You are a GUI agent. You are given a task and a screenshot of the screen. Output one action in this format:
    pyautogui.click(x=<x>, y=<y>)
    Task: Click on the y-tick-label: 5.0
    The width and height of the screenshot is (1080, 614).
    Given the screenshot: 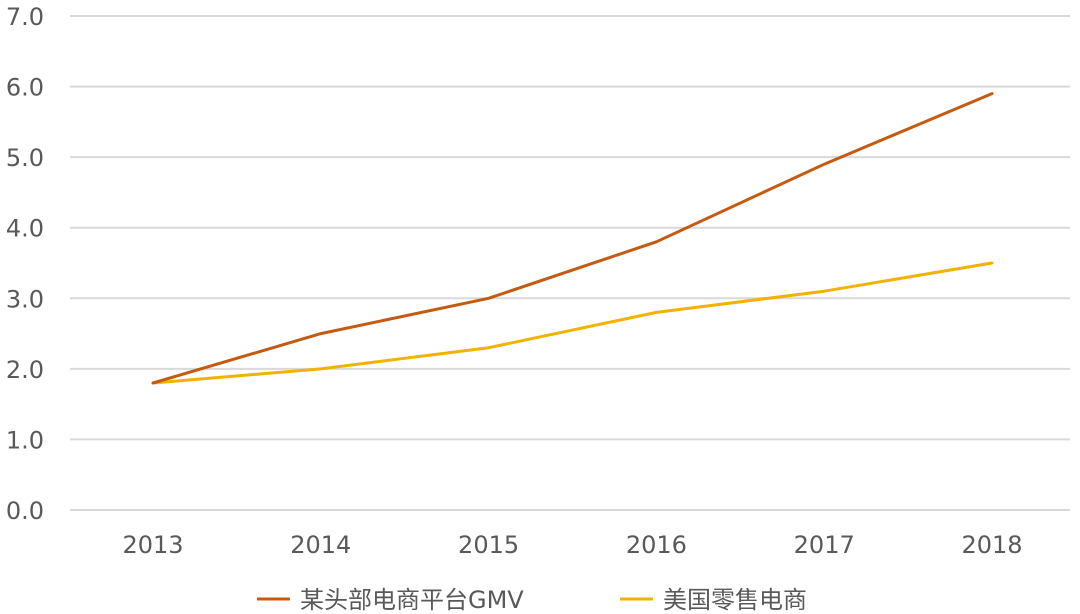 What is the action you would take?
    pyautogui.click(x=25, y=158)
    